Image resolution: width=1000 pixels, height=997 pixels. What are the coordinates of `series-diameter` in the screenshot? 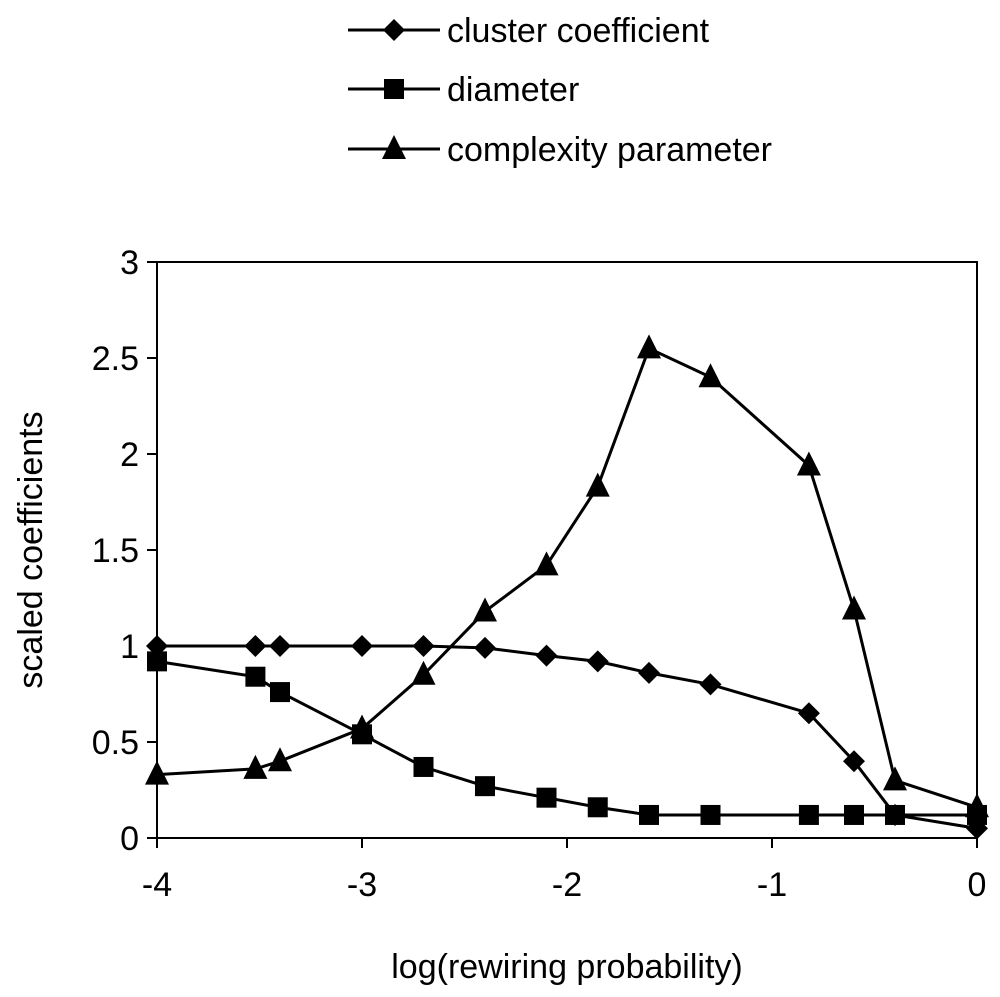 It's located at (567, 738).